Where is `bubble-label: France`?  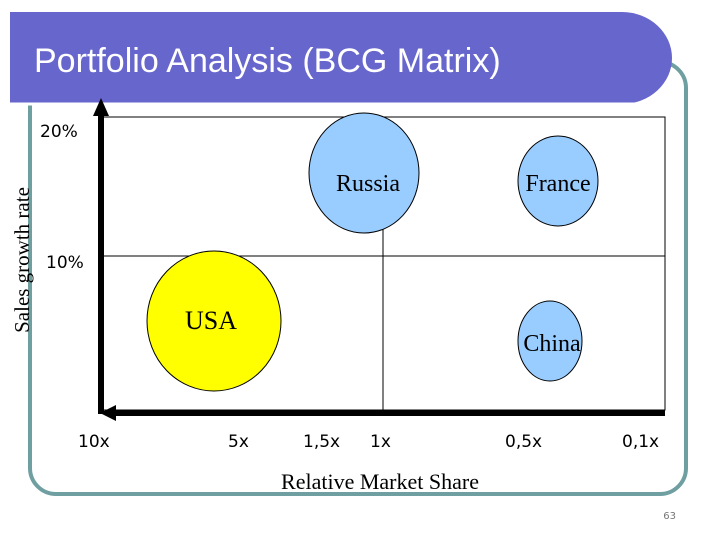
bubble-label: France is located at coordinates (557, 184).